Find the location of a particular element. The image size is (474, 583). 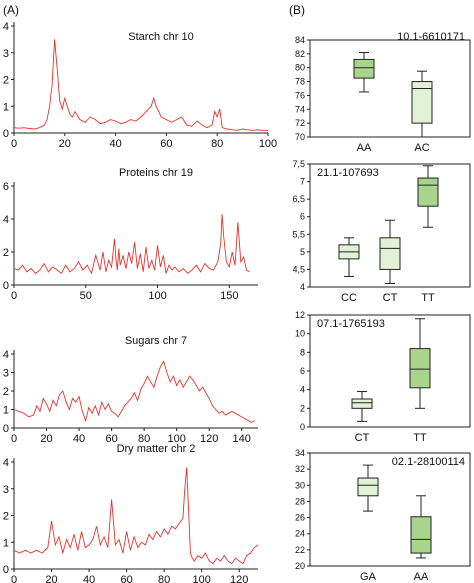

y-tick-label: 22 is located at coordinates (300, 550).